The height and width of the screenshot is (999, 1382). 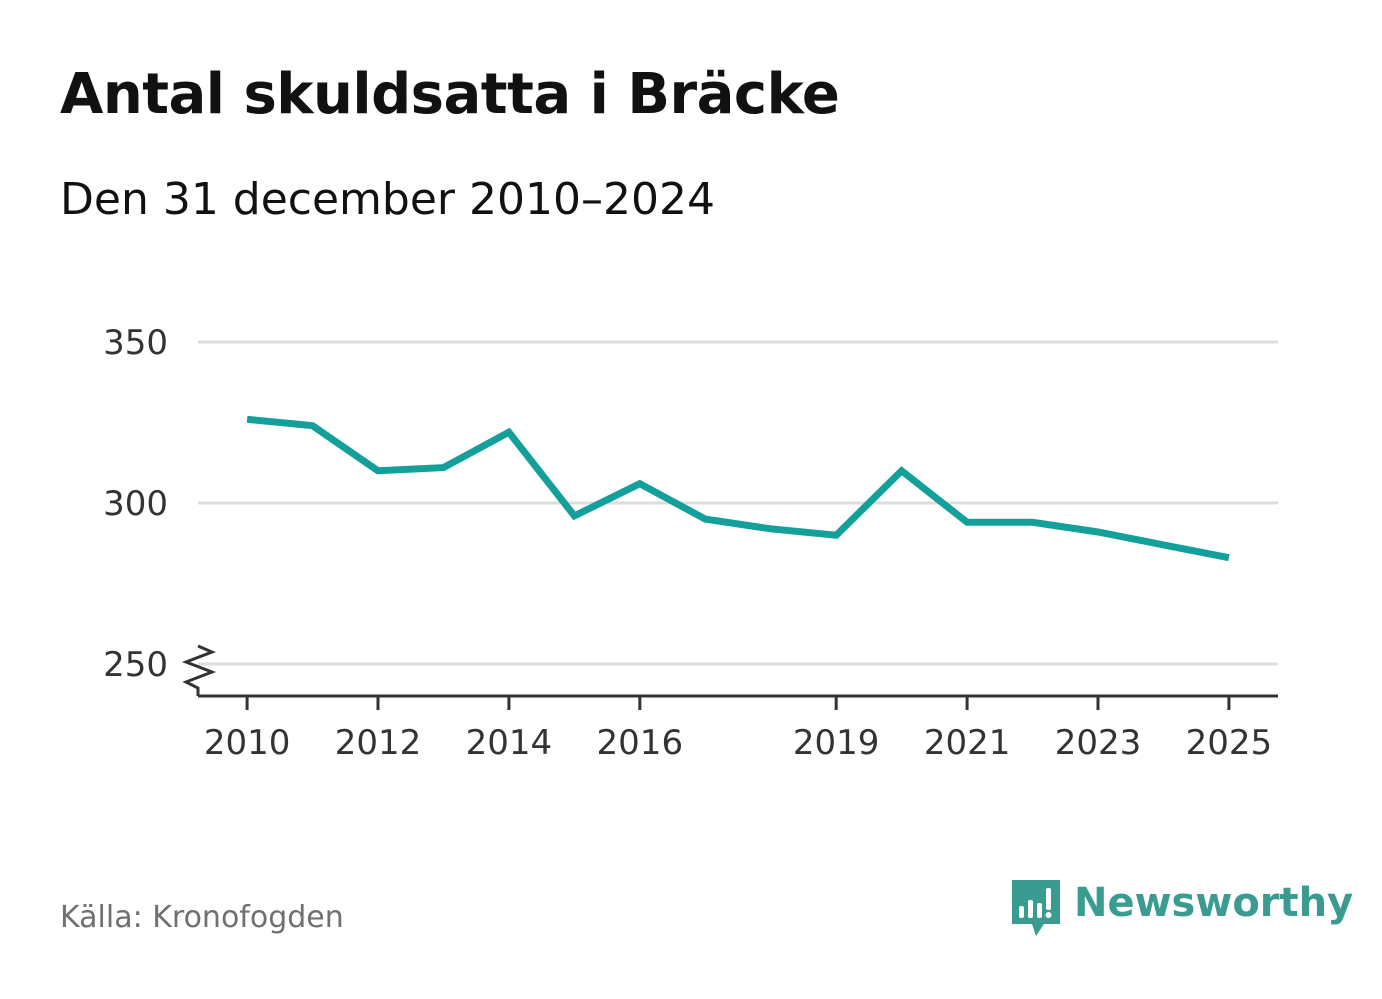 What do you see at coordinates (202, 917) in the screenshot?
I see `source-note: Källa: Kronofogden` at bounding box center [202, 917].